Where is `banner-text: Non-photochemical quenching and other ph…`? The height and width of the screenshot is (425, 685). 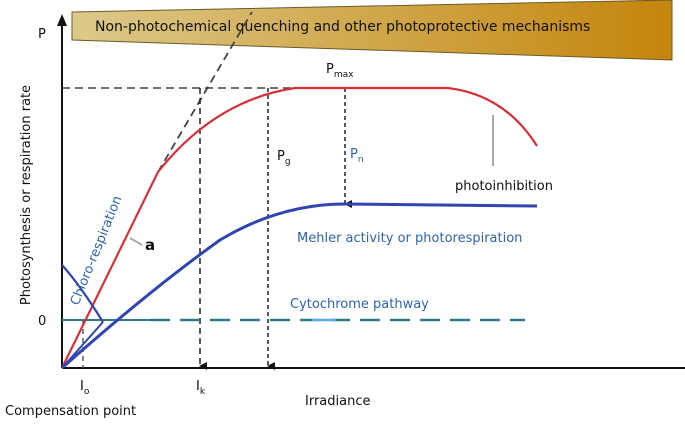 banner-text: Non-photochemical quenching and other ph… is located at coordinates (342, 27).